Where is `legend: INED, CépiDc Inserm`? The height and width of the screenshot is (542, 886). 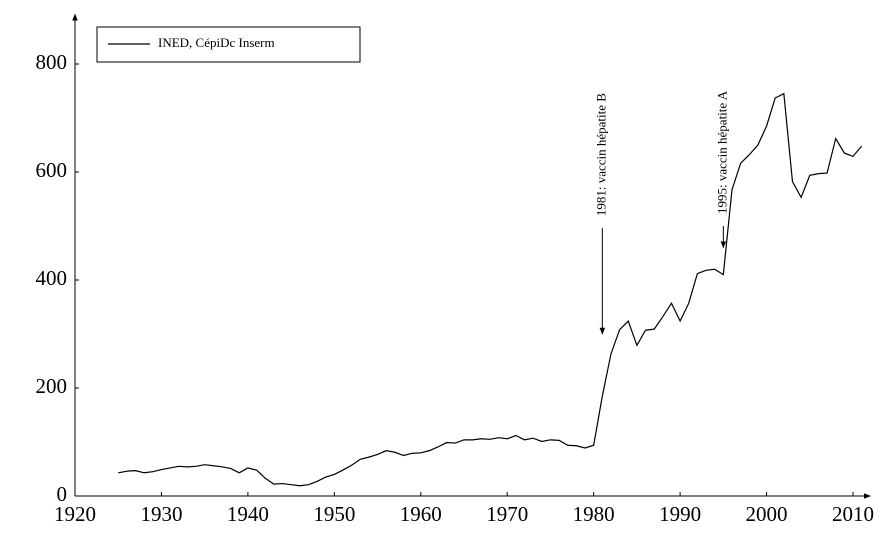 legend: INED, CépiDc Inserm is located at coordinates (228, 44).